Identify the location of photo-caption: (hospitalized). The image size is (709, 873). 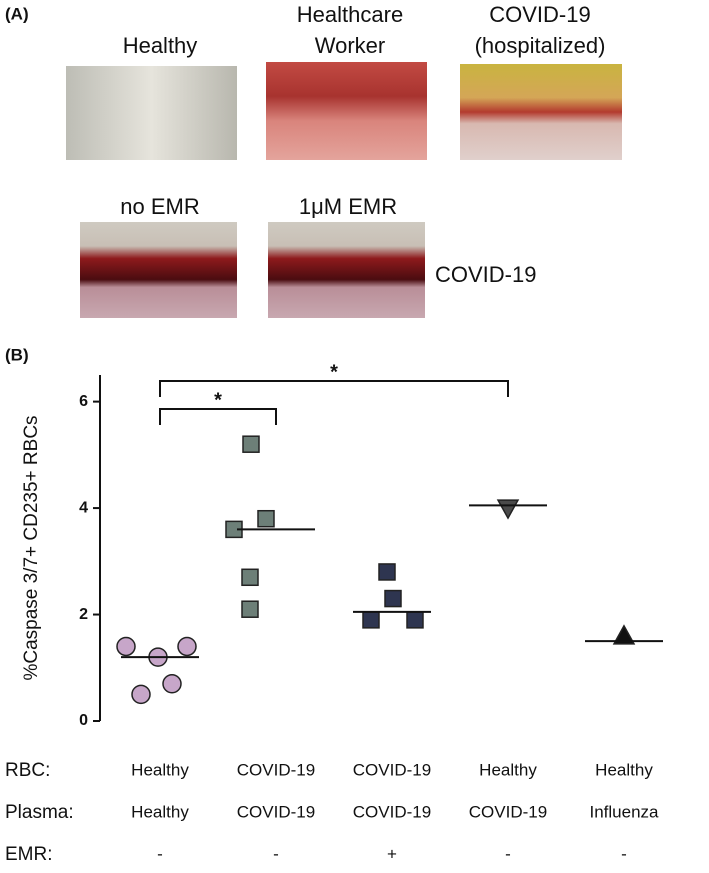
(540, 45).